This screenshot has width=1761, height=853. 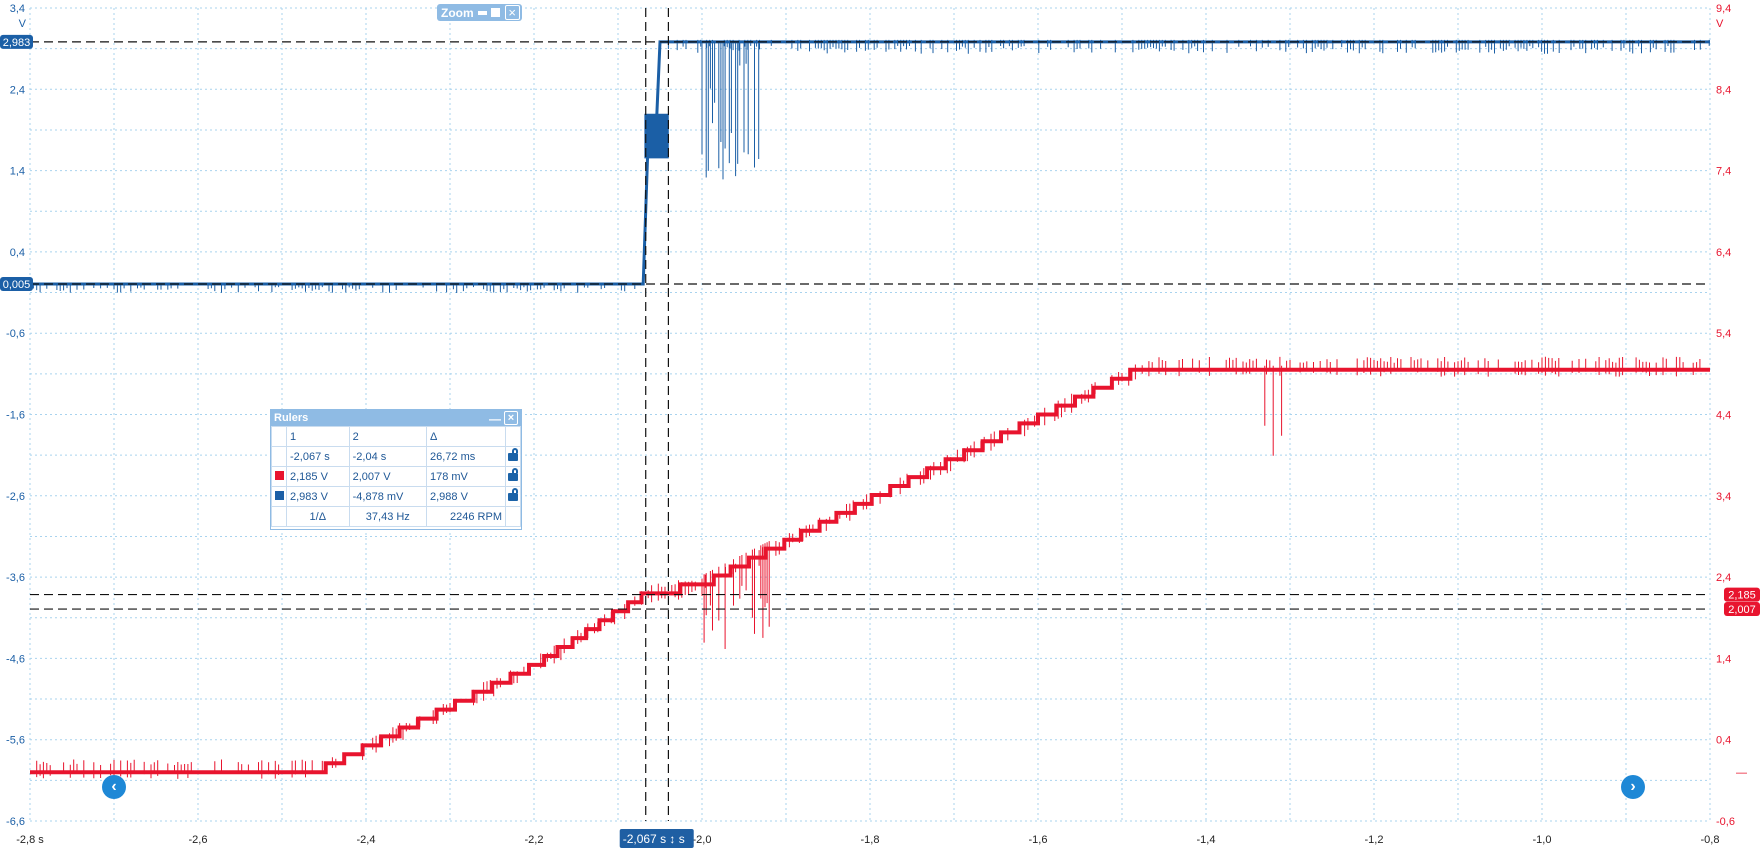 What do you see at coordinates (1723, 578) in the screenshot?
I see `right-axis-tick: 2,4` at bounding box center [1723, 578].